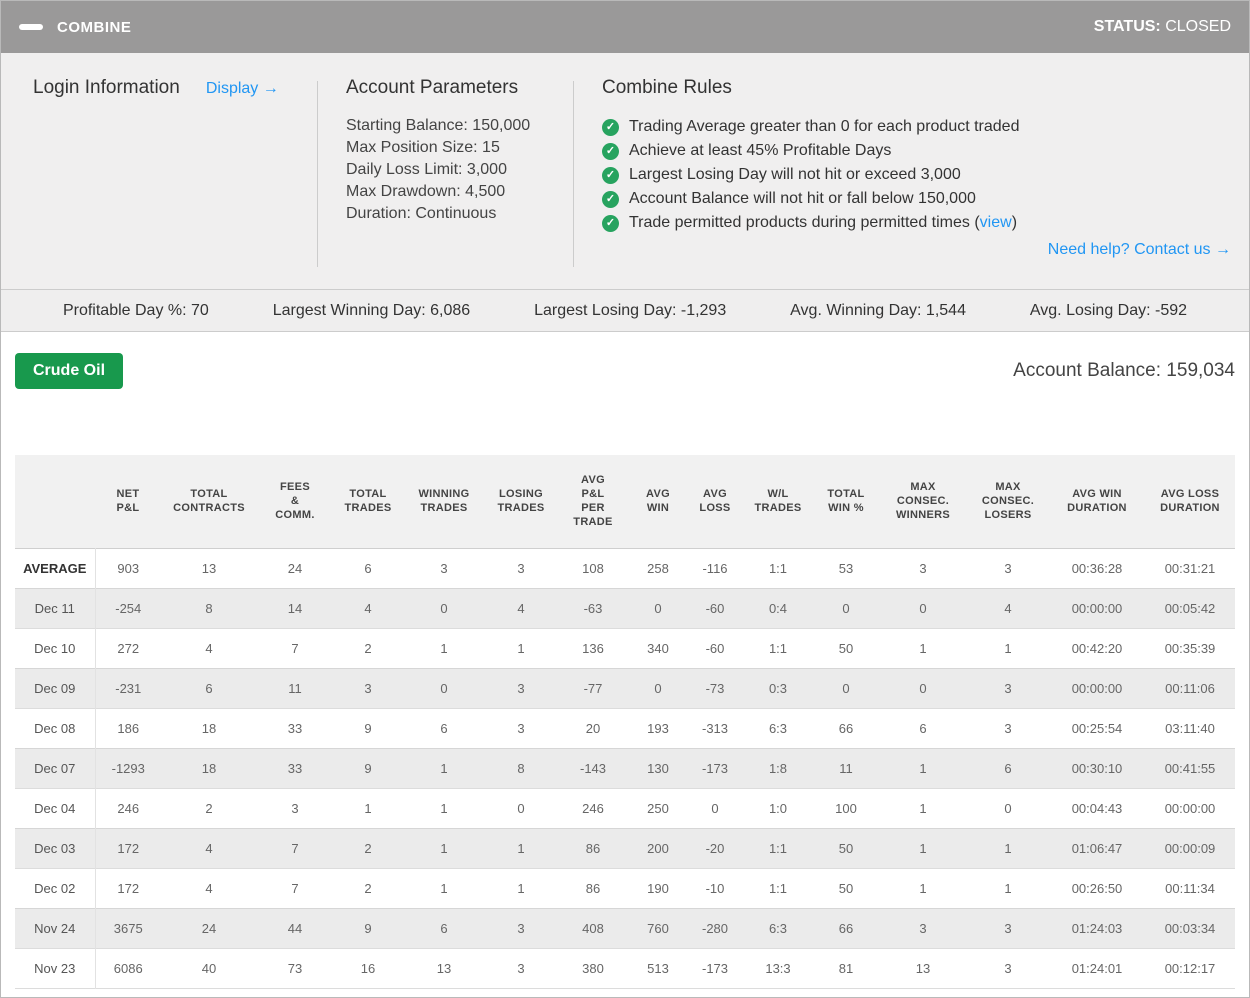  Describe the element at coordinates (778, 687) in the screenshot. I see `table-cell: 0:3` at that location.